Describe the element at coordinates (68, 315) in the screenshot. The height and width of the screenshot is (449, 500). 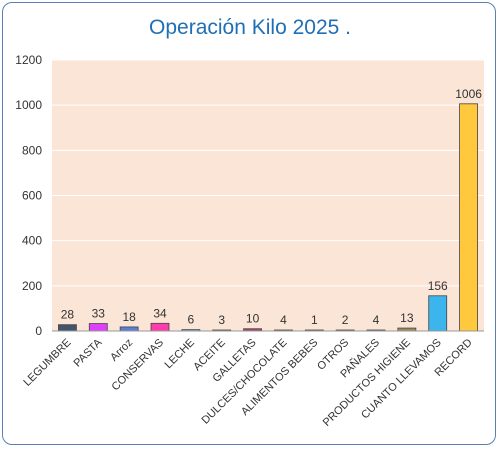
I see `data-label: 28` at that location.